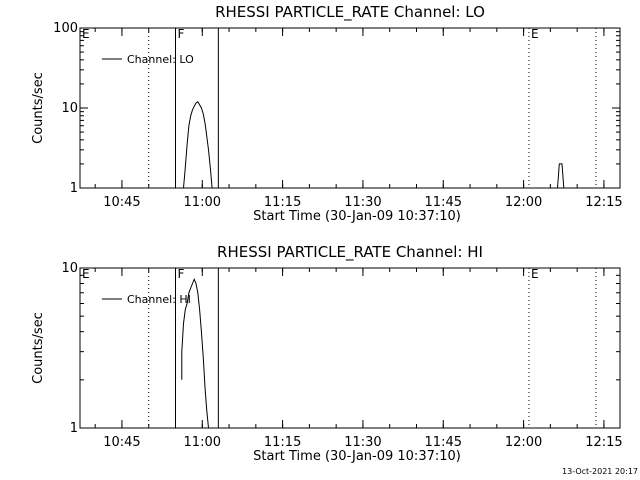 This screenshot has height=480, width=640. I want to click on generation-timestamp: 13-Oct-2021 20:17, so click(600, 471).